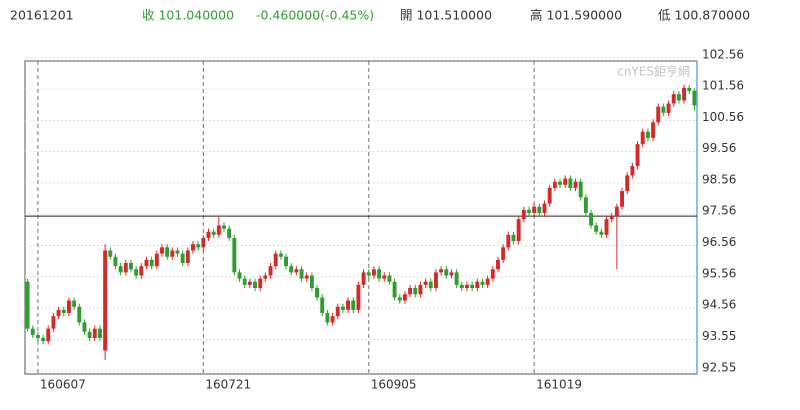  Describe the element at coordinates (704, 15) in the screenshot. I see `header-low: 低 100.870000` at that location.